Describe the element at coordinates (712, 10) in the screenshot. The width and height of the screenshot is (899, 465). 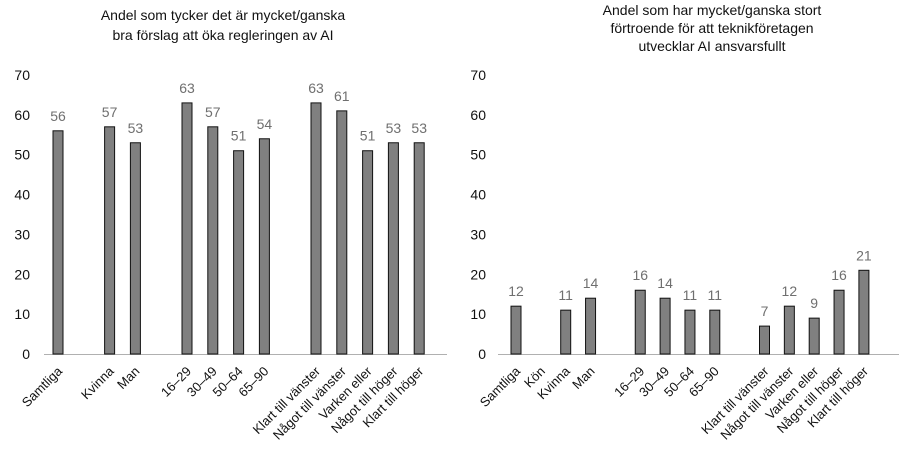
I see `chart-title-line: Andel som har mycket/ganska stort` at that location.